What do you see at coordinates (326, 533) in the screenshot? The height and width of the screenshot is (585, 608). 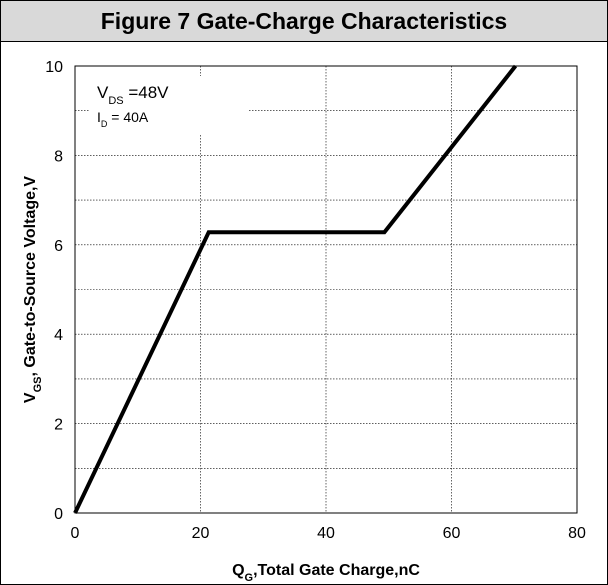 I see `x-tick-label: 40` at bounding box center [326, 533].